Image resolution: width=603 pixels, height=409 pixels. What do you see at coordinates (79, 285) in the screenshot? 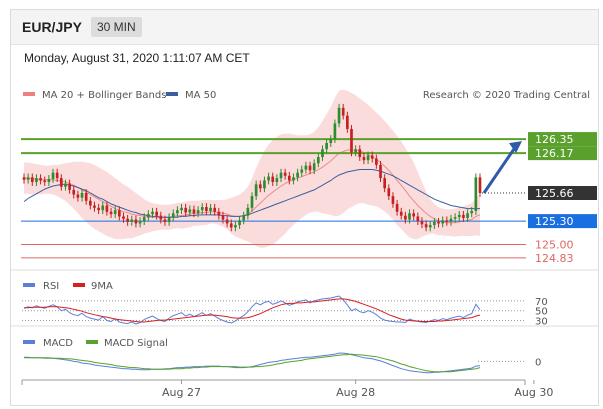
I see `legend-rsi-ma-swatch` at bounding box center [79, 285].